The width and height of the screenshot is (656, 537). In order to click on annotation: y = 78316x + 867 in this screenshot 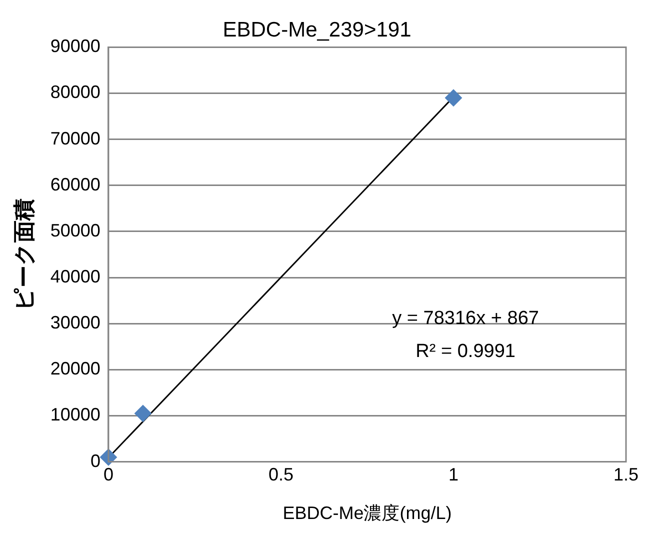, I will do `click(465, 318)`.